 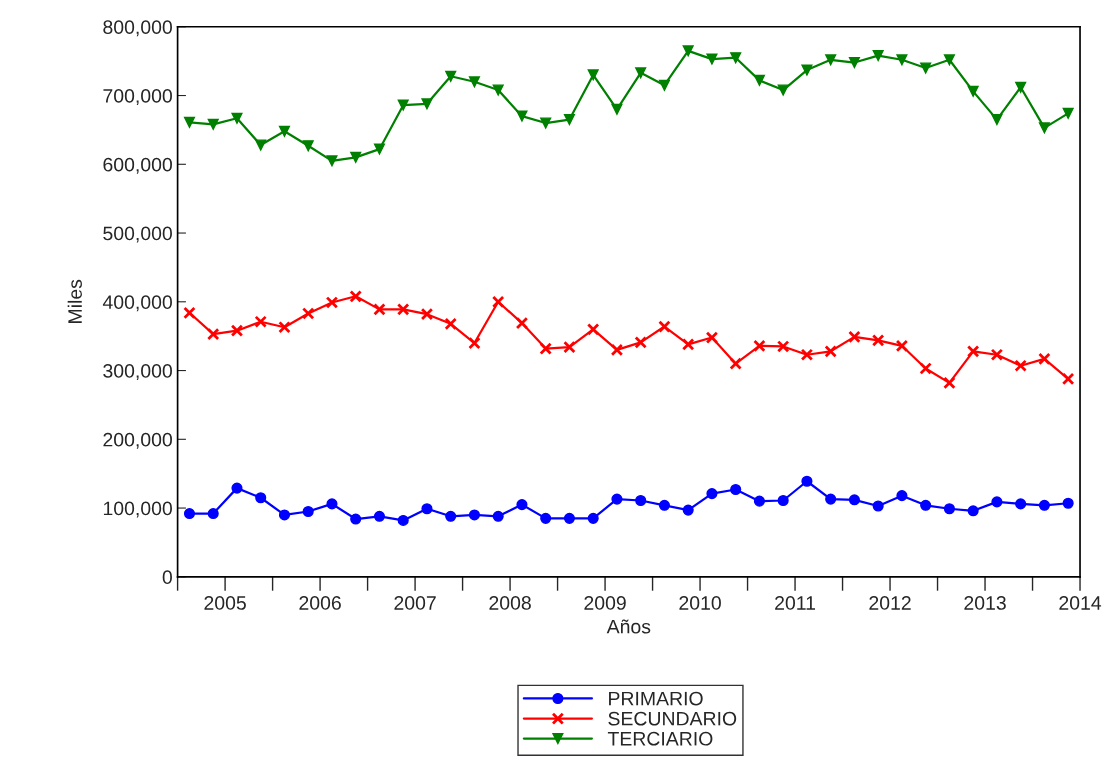 What do you see at coordinates (74, 301) in the screenshot?
I see `y-axis-title: Miles` at bounding box center [74, 301].